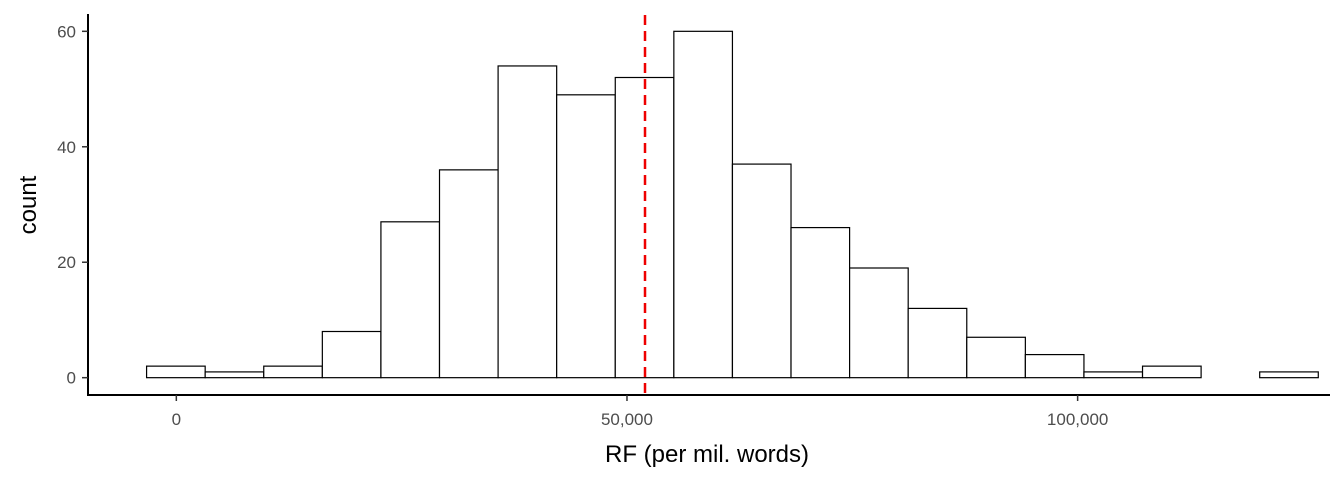  I want to click on y-axis-title: count, so click(28, 204).